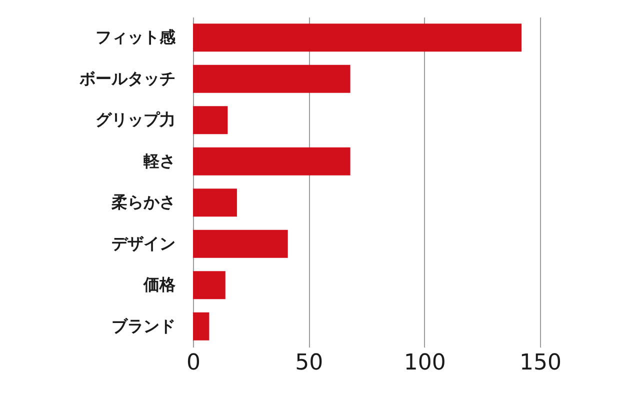  What do you see at coordinates (193, 363) in the screenshot?
I see `x-tick-label: 0` at bounding box center [193, 363].